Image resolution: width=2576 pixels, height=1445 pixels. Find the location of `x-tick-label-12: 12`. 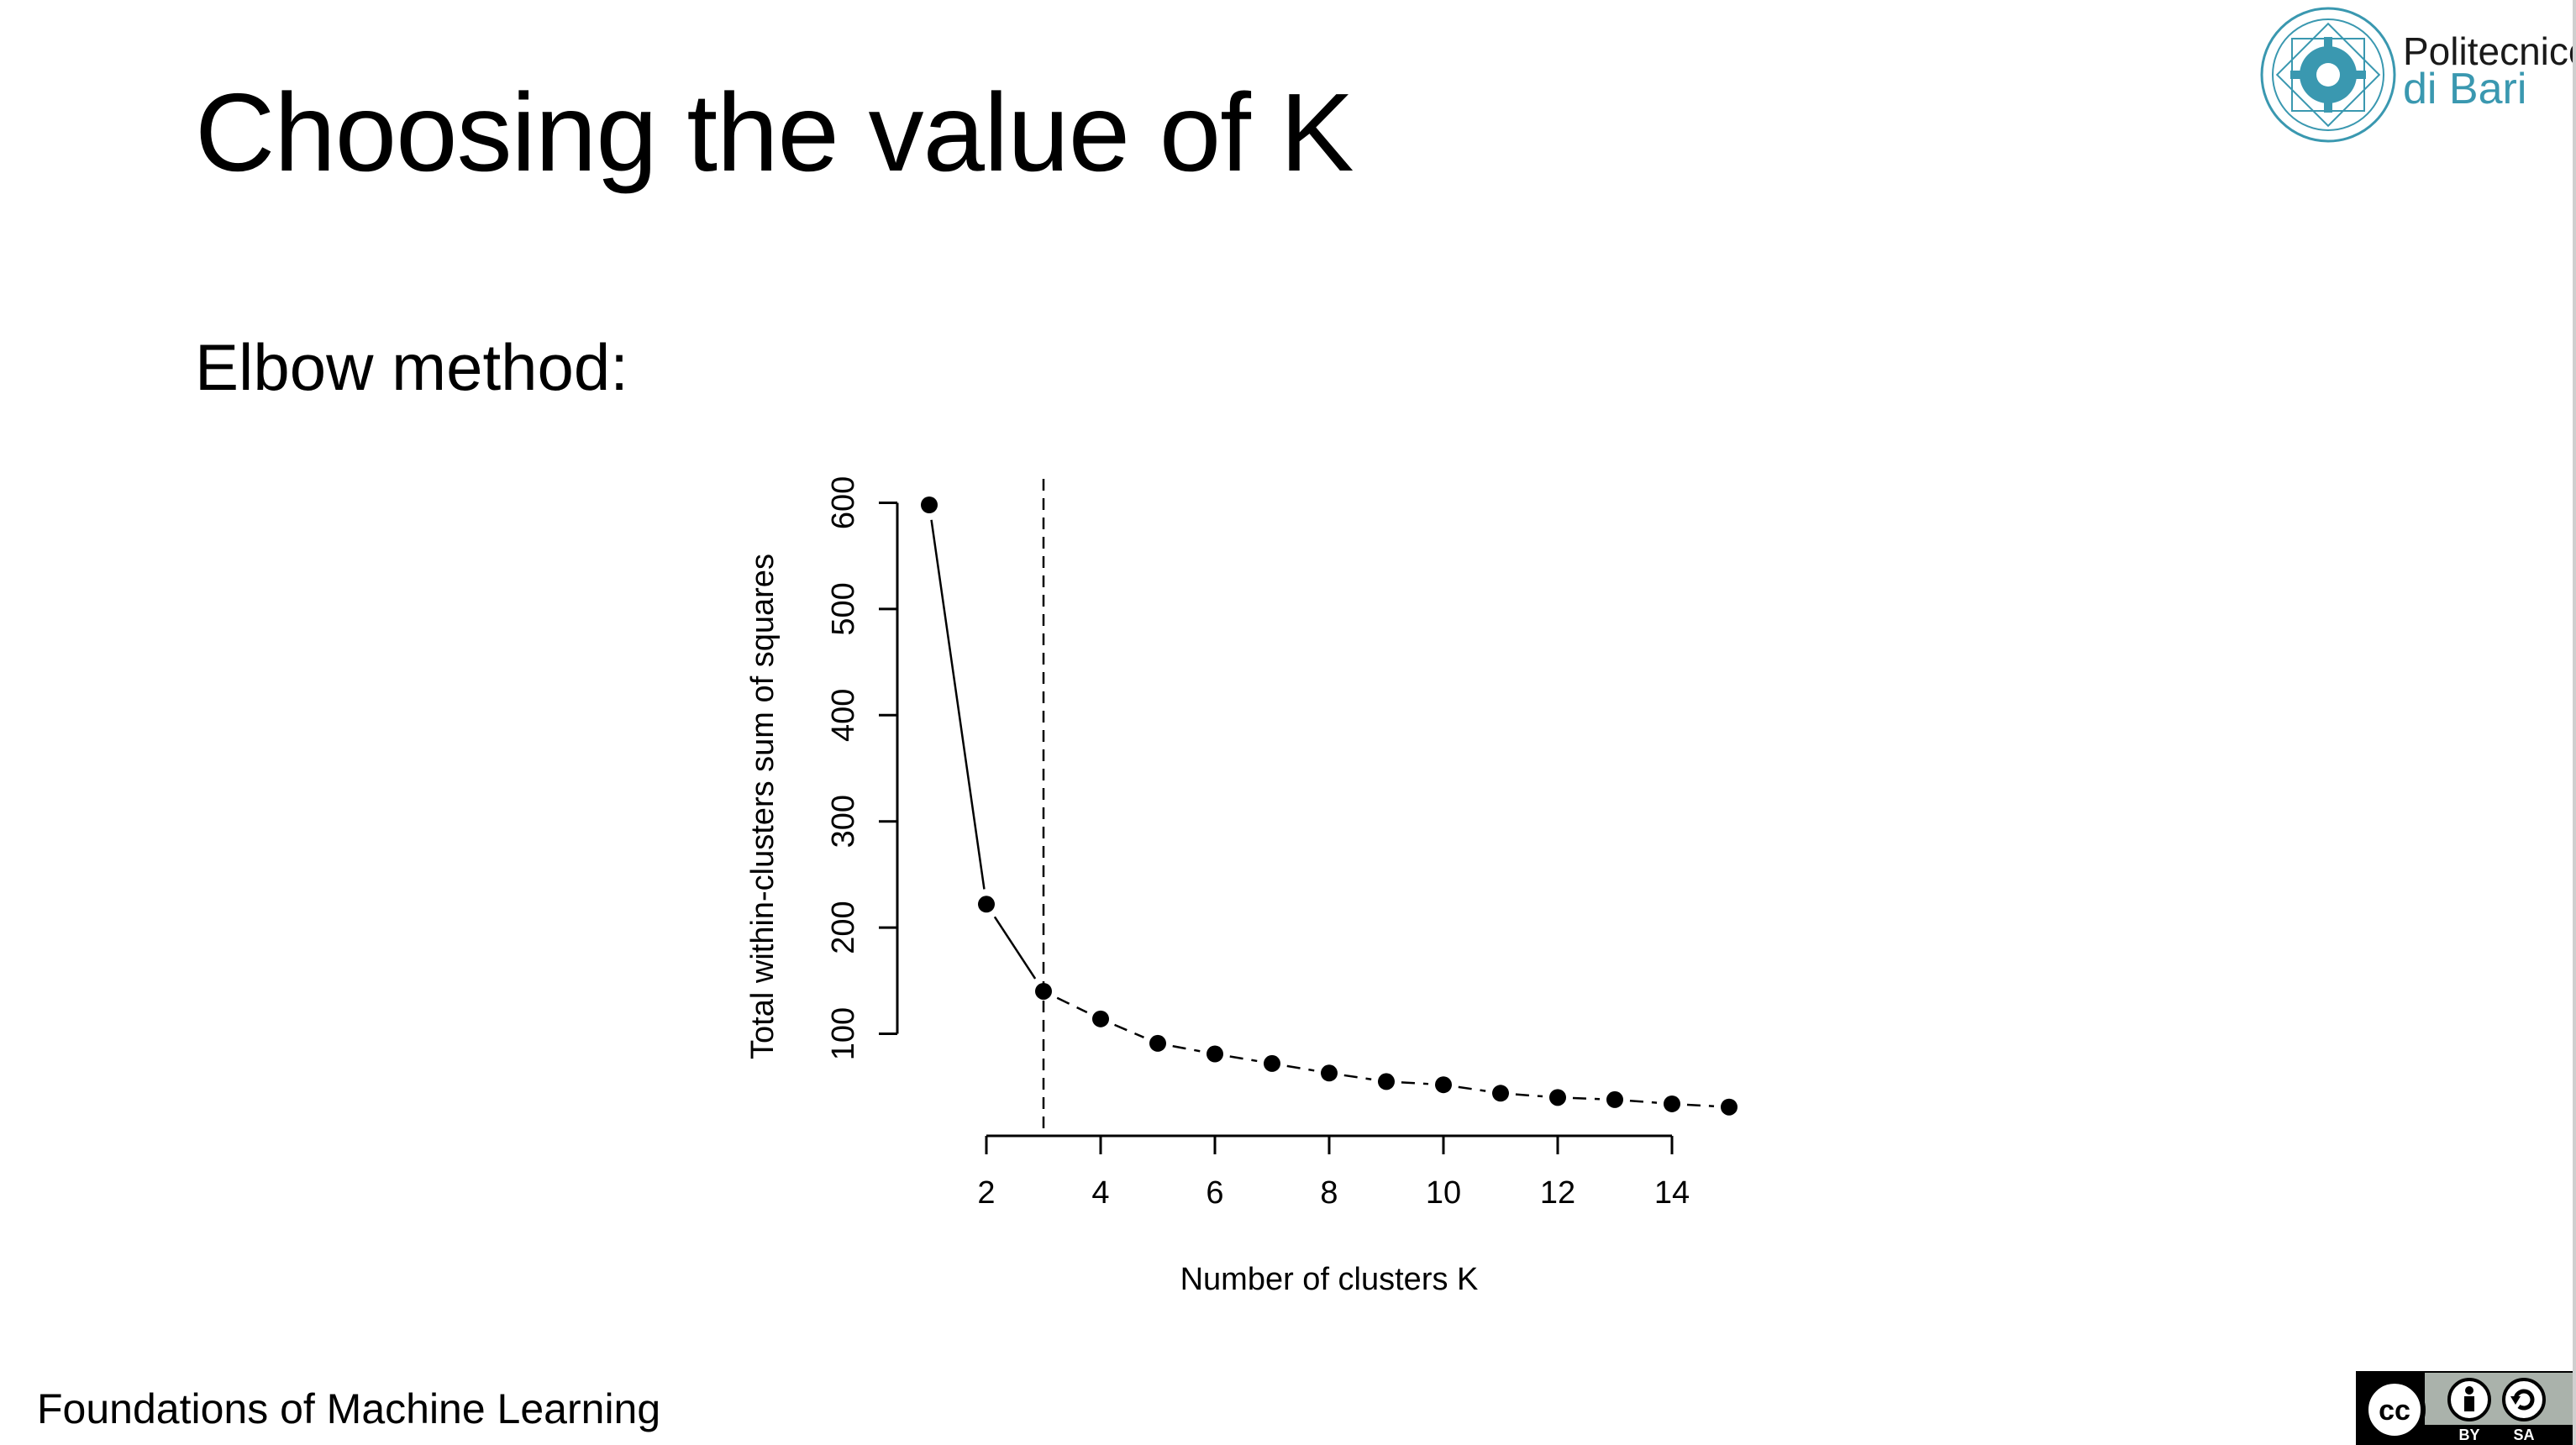

x-tick-label-12: 12 is located at coordinates (1557, 1193).